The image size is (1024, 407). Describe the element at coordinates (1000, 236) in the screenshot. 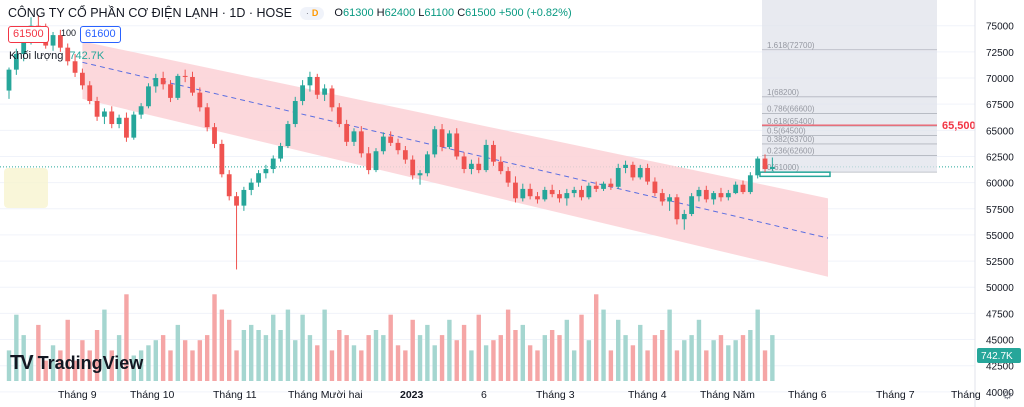

I see `price-tick-label: 55000` at that location.